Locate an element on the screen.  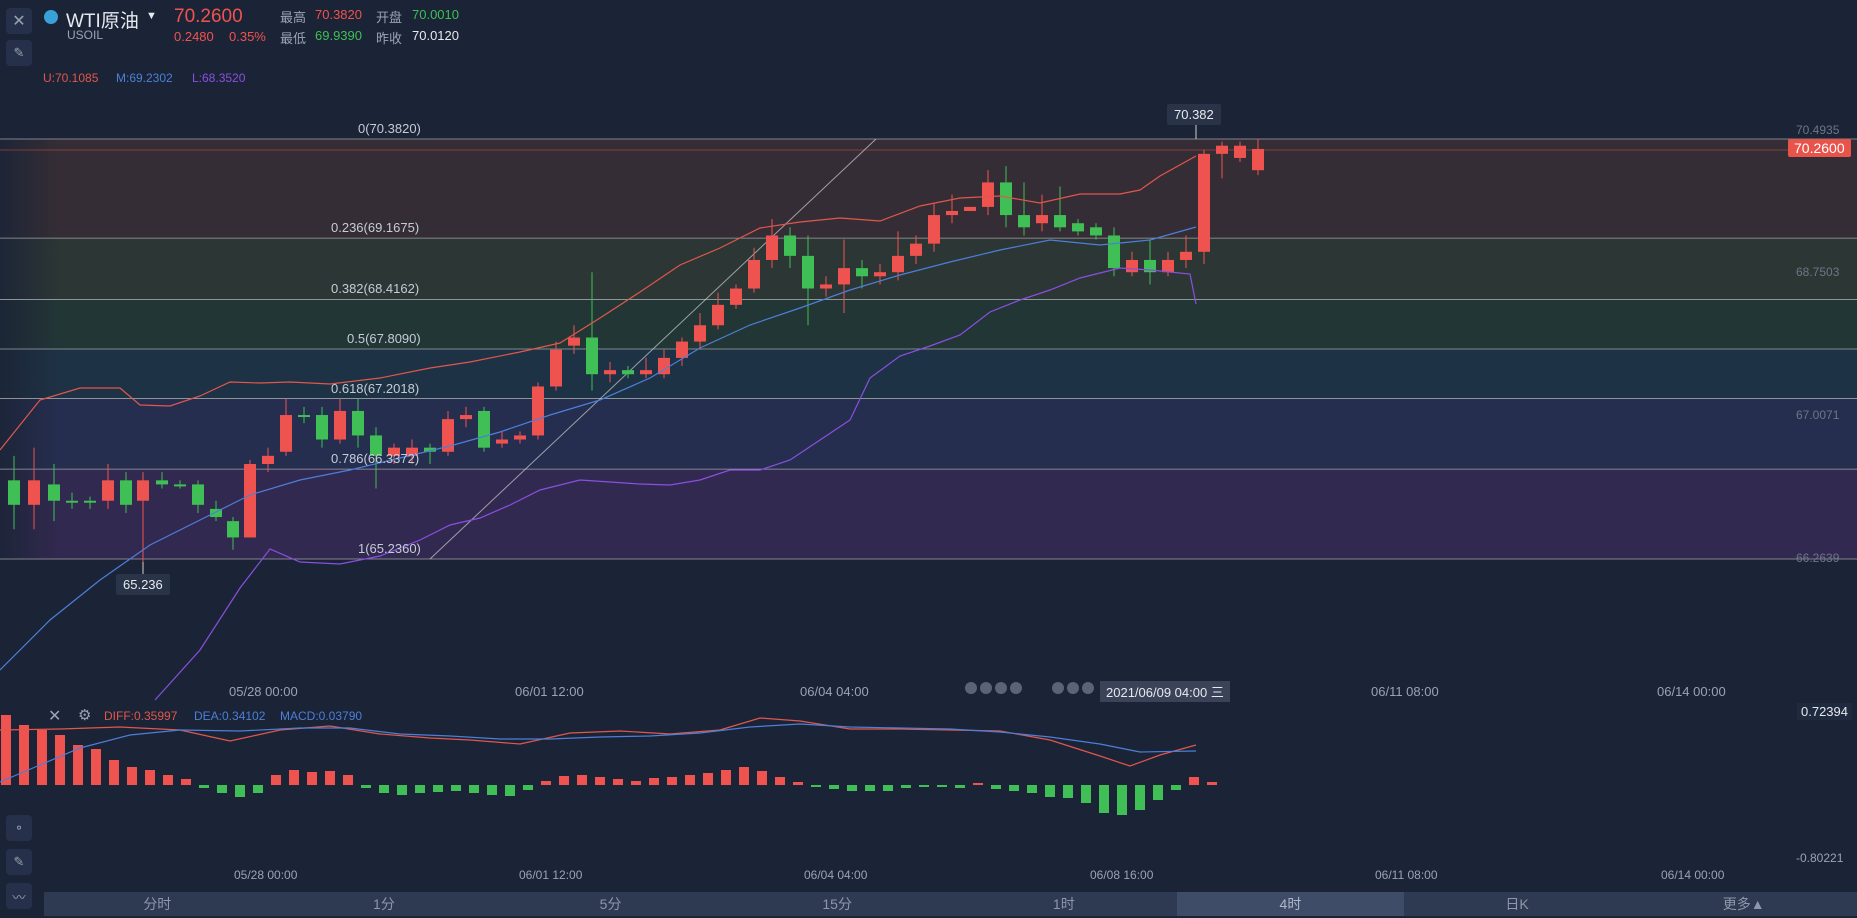
line-tool-icon: 〰 is located at coordinates (19, 896).